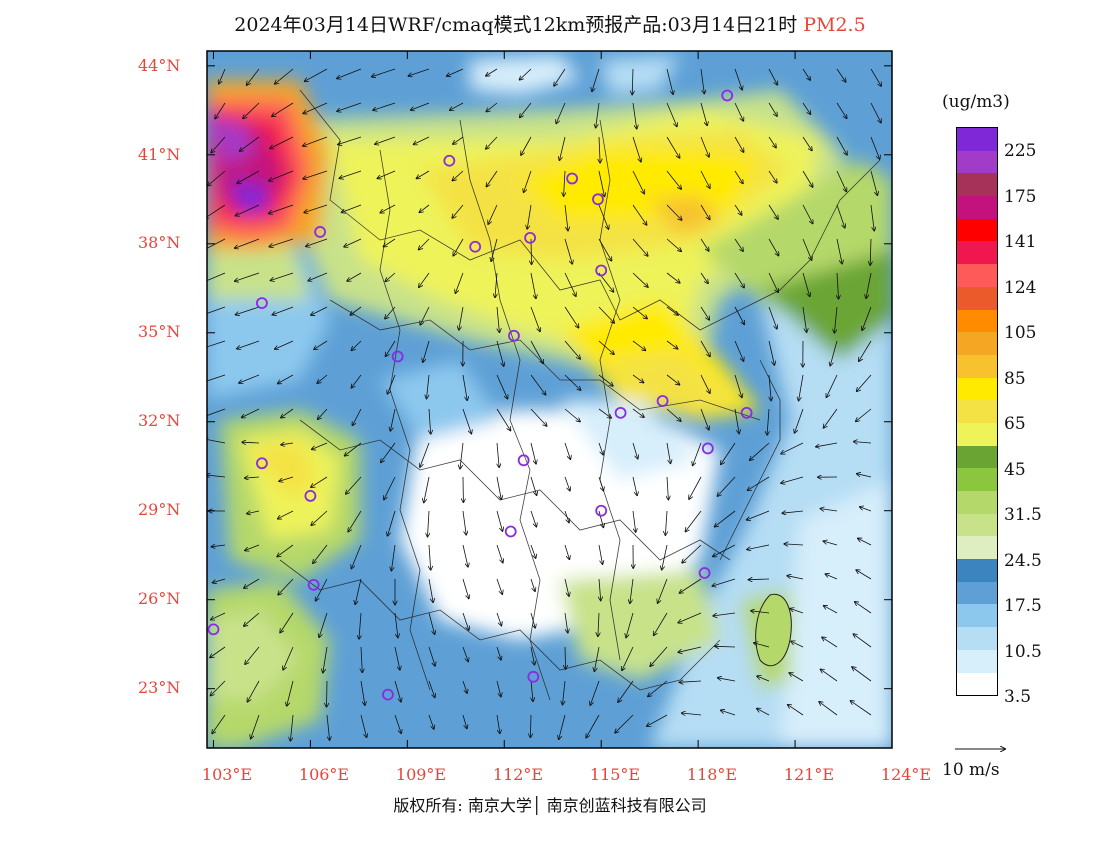 The image size is (1100, 850). I want to click on legend-label-31-5: 31.5, so click(1023, 515).